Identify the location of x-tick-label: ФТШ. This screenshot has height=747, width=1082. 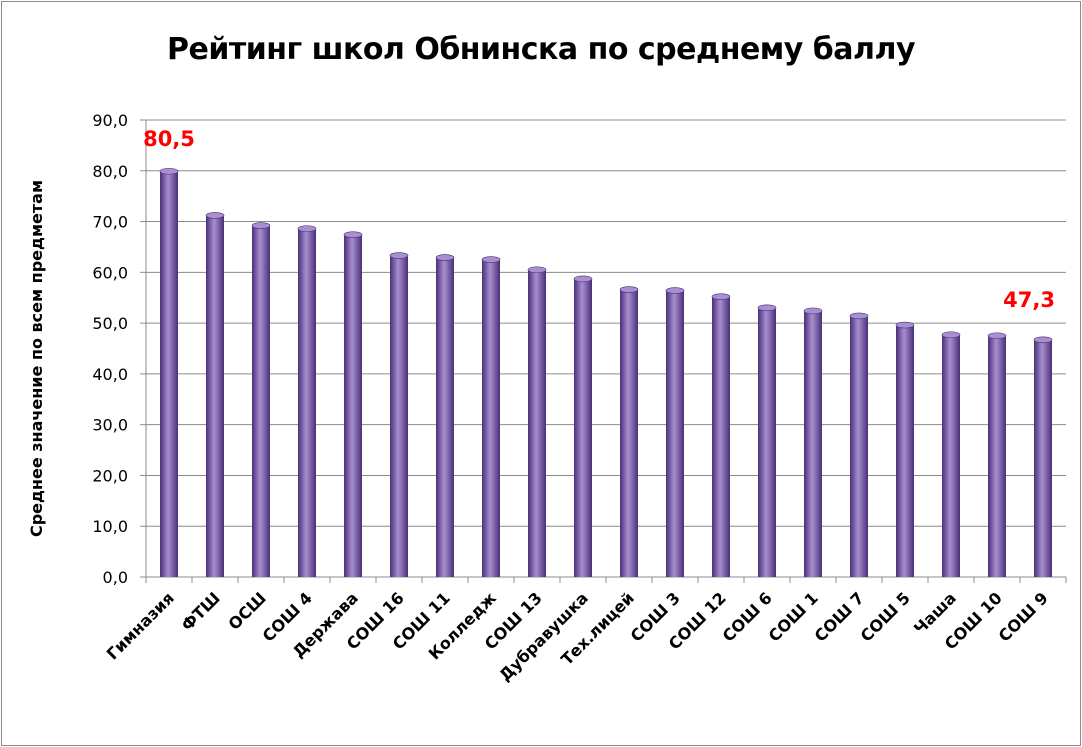
(200, 611).